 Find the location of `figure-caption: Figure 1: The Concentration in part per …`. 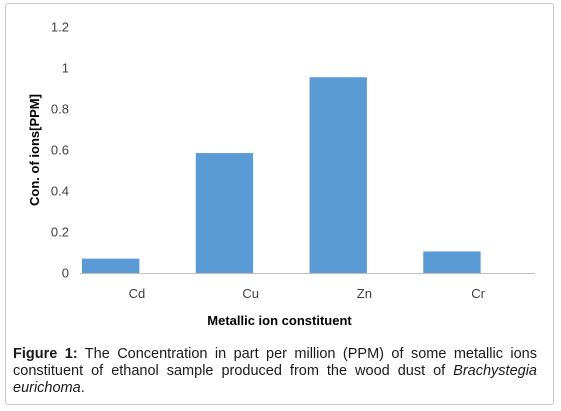

figure-caption: Figure 1: The Concentration in part per … is located at coordinates (275, 371).